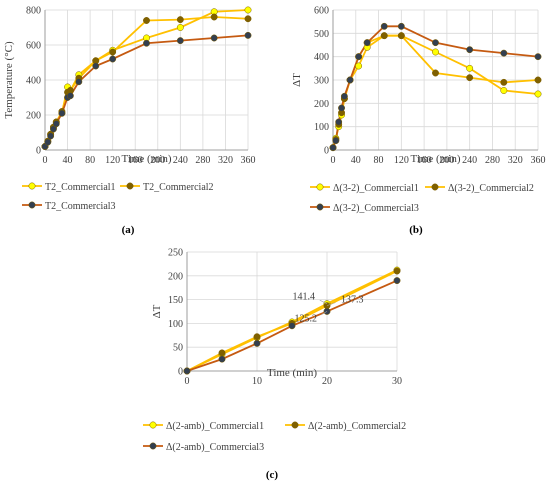  Describe the element at coordinates (9, 80) in the screenshot. I see `y-axis-label: Temperature (°C)` at that location.